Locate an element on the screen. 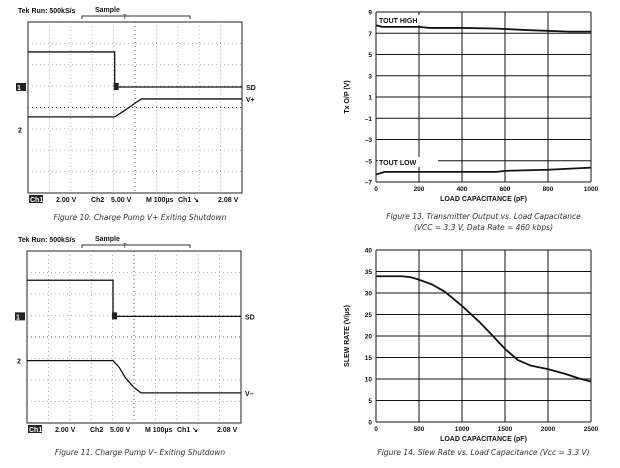  x-tick-label: 200 is located at coordinates (419, 189).